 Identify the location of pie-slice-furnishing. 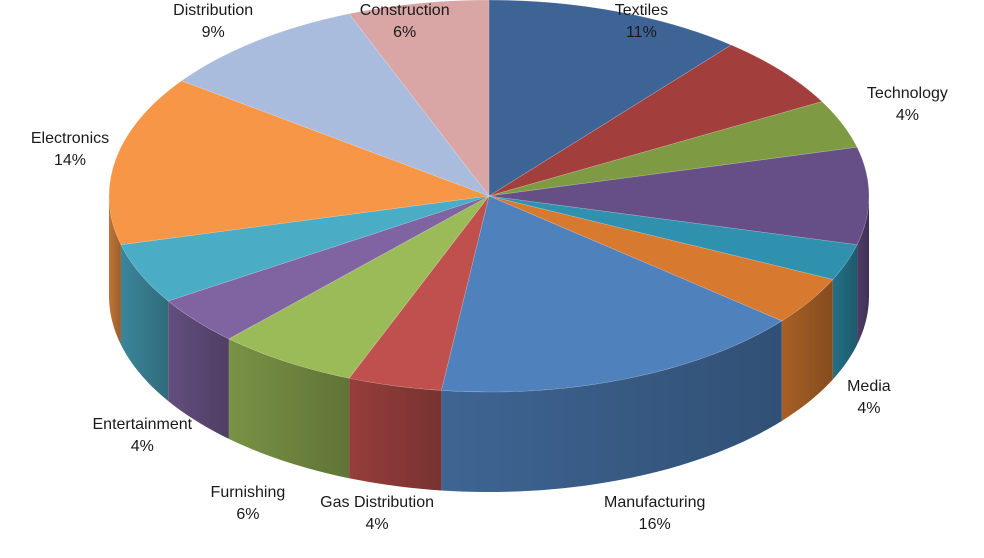
(359, 287).